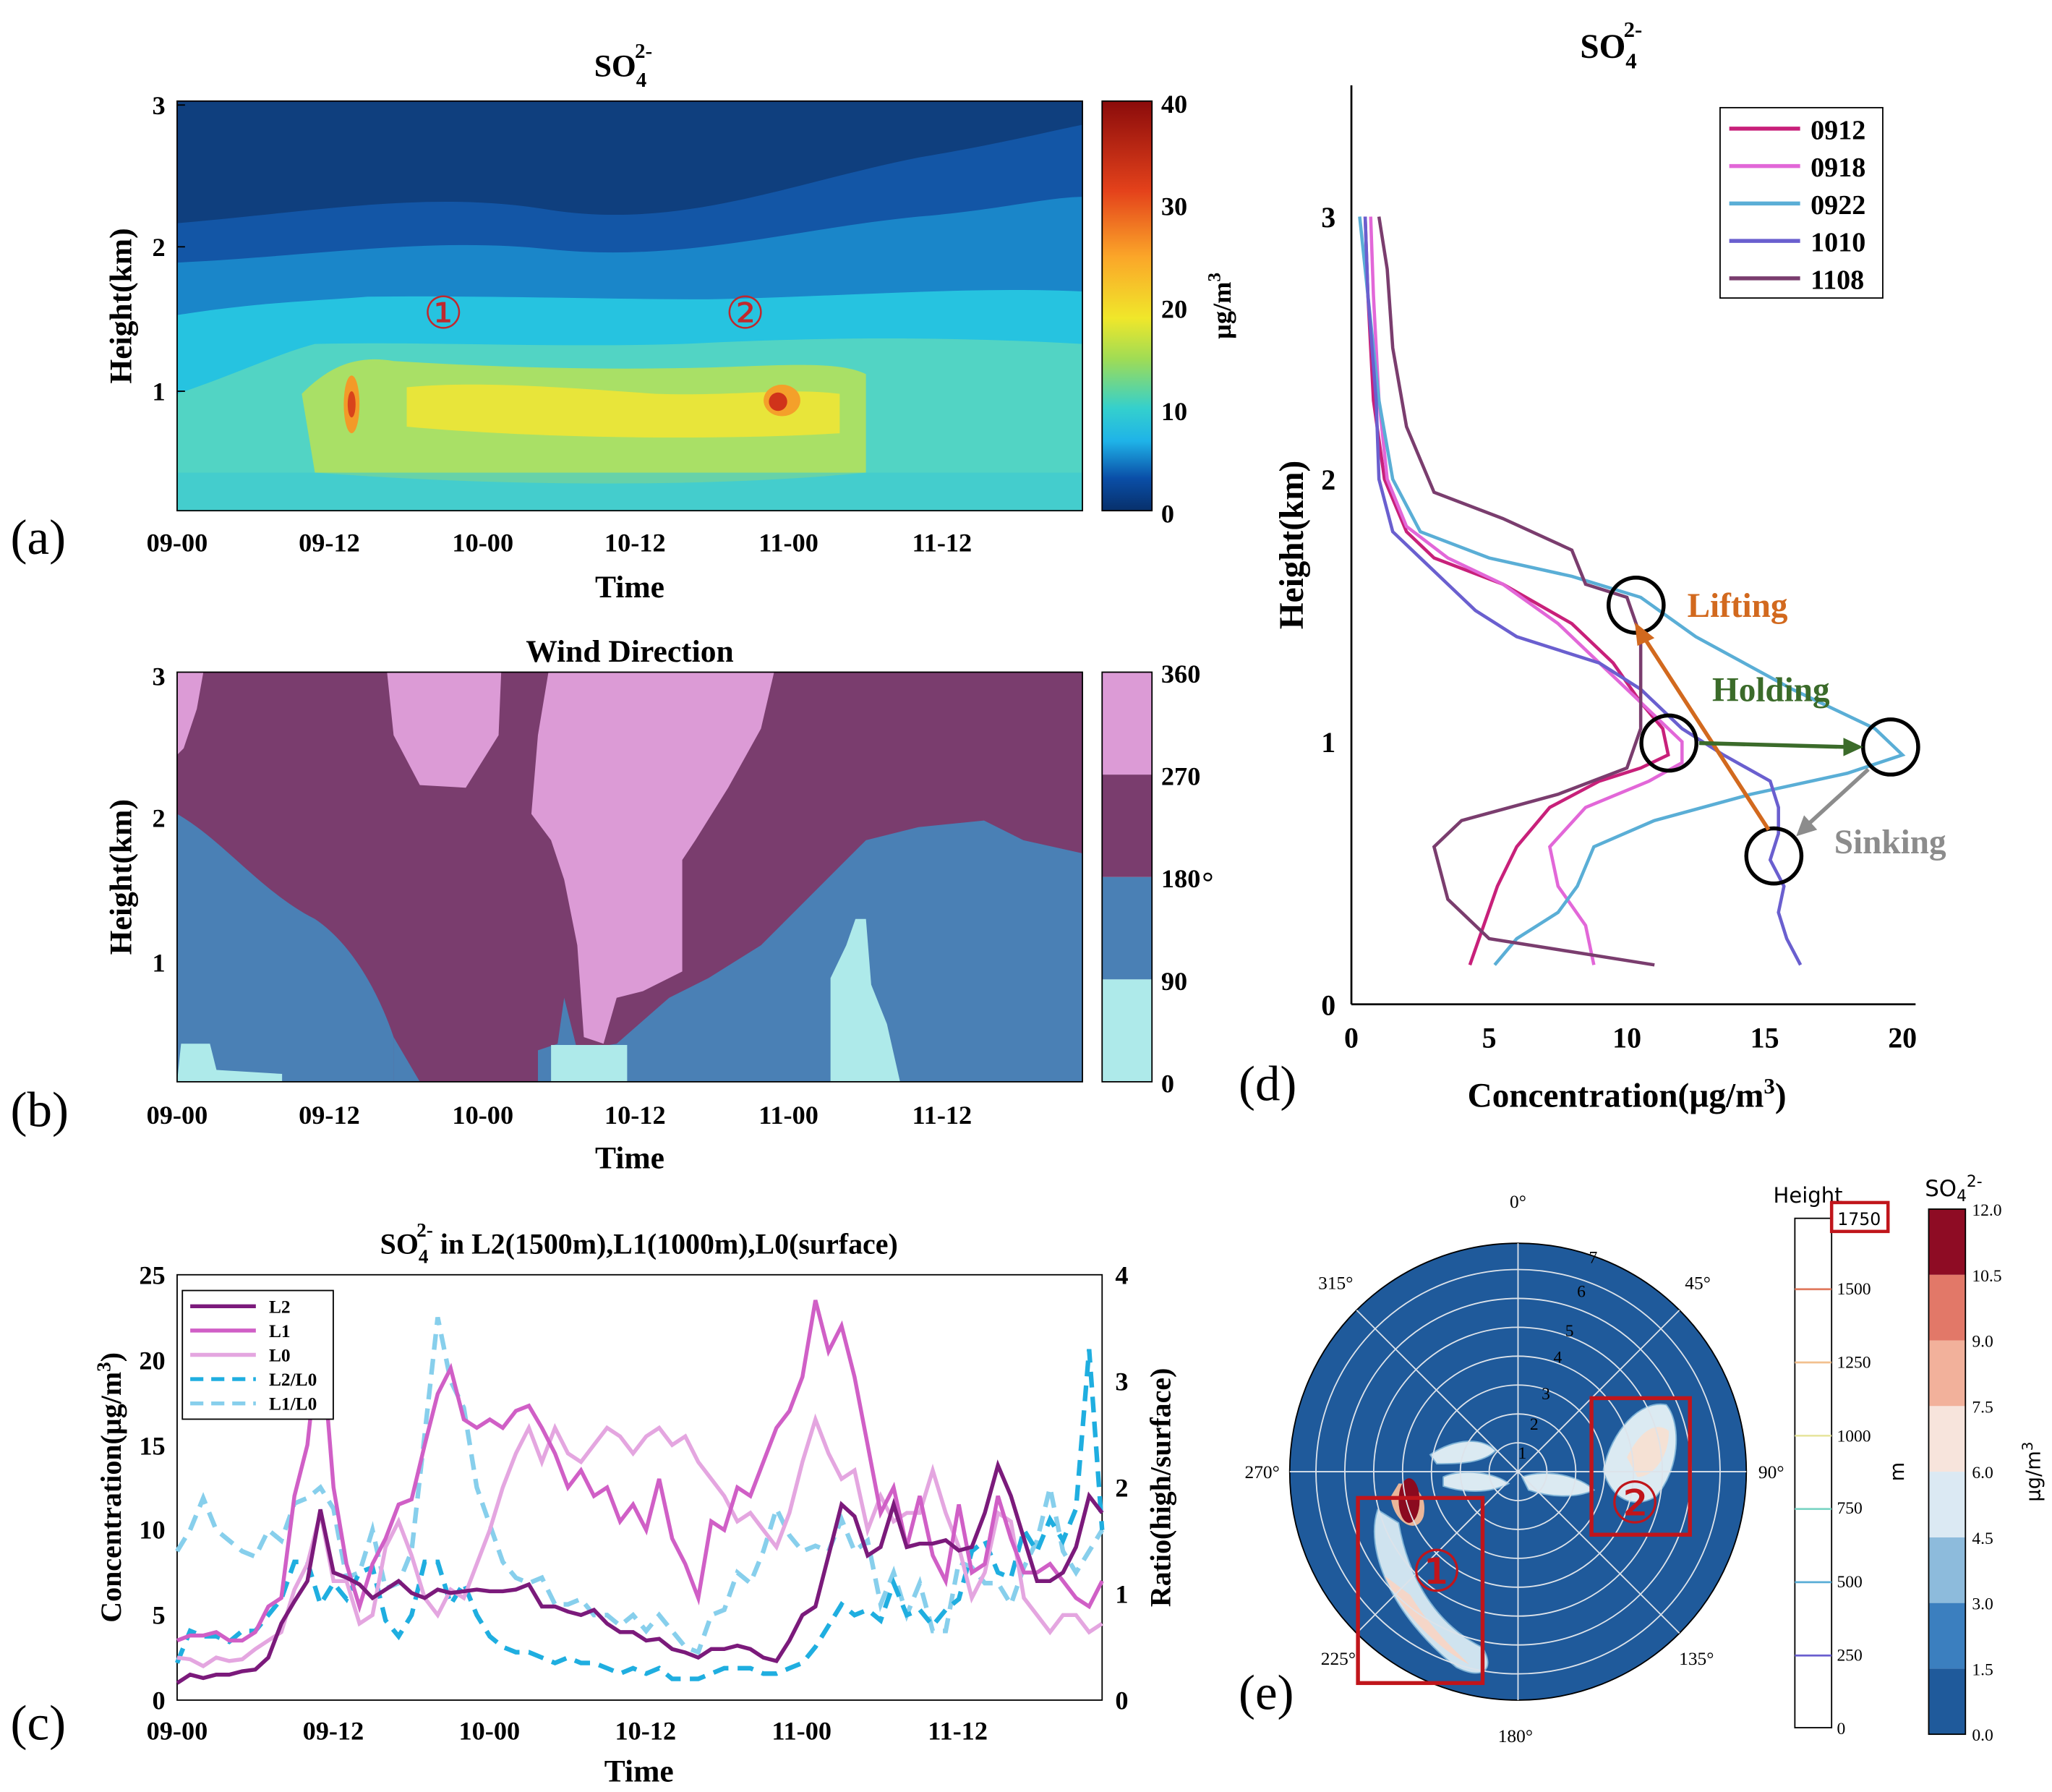 This screenshot has height=1792, width=2052. What do you see at coordinates (1668, 743) in the screenshot?
I see `marker-circle-center` at bounding box center [1668, 743].